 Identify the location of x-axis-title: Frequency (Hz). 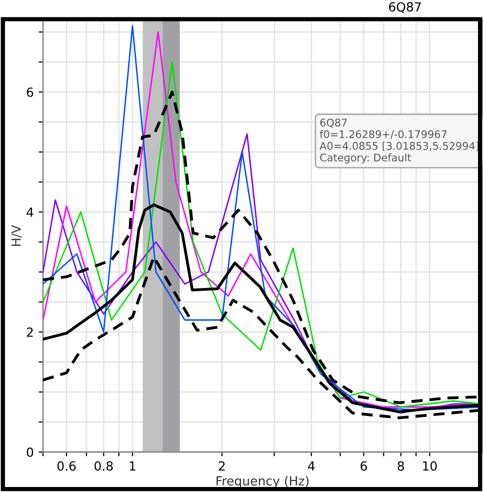
(262, 482).